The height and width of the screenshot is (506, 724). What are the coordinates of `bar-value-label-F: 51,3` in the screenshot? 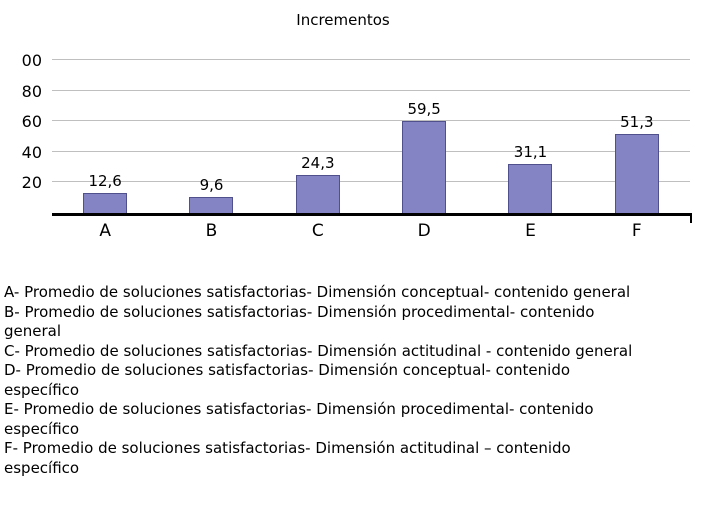 It's located at (637, 121).